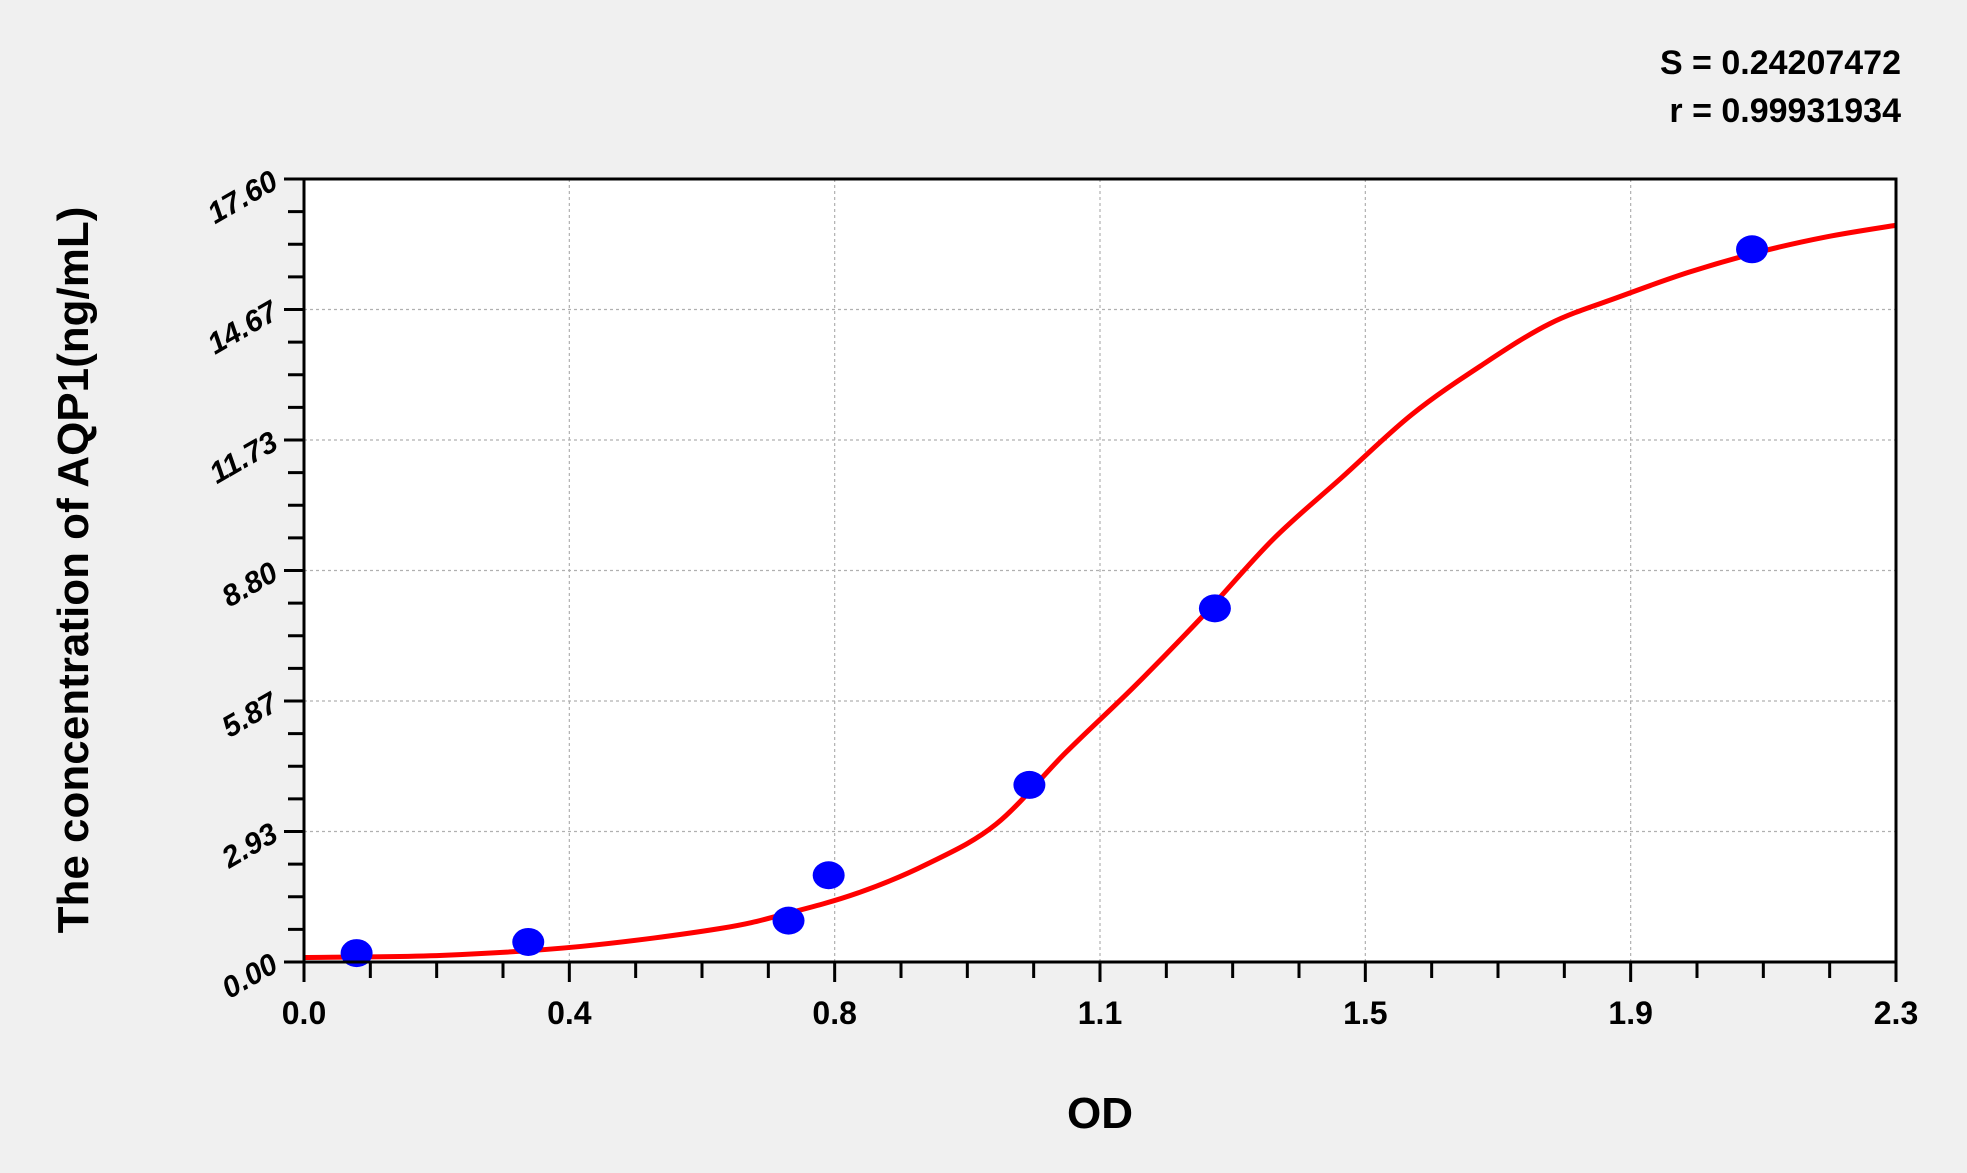 The height and width of the screenshot is (1173, 1967). What do you see at coordinates (249, 976) in the screenshot?
I see `y-tick-label: 0.00` at bounding box center [249, 976].